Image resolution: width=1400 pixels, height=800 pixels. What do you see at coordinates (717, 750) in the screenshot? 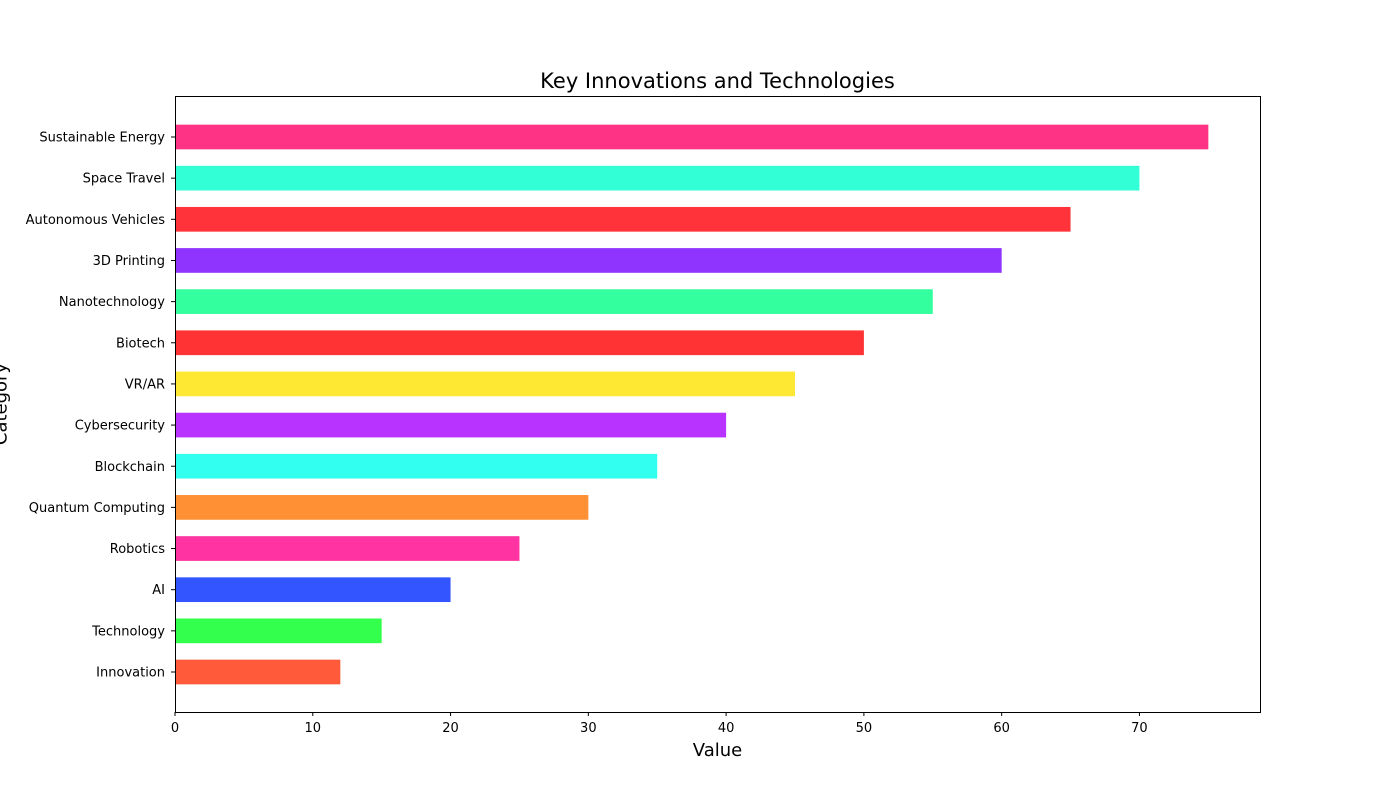
I see `x-axis-title: Value` at bounding box center [717, 750].